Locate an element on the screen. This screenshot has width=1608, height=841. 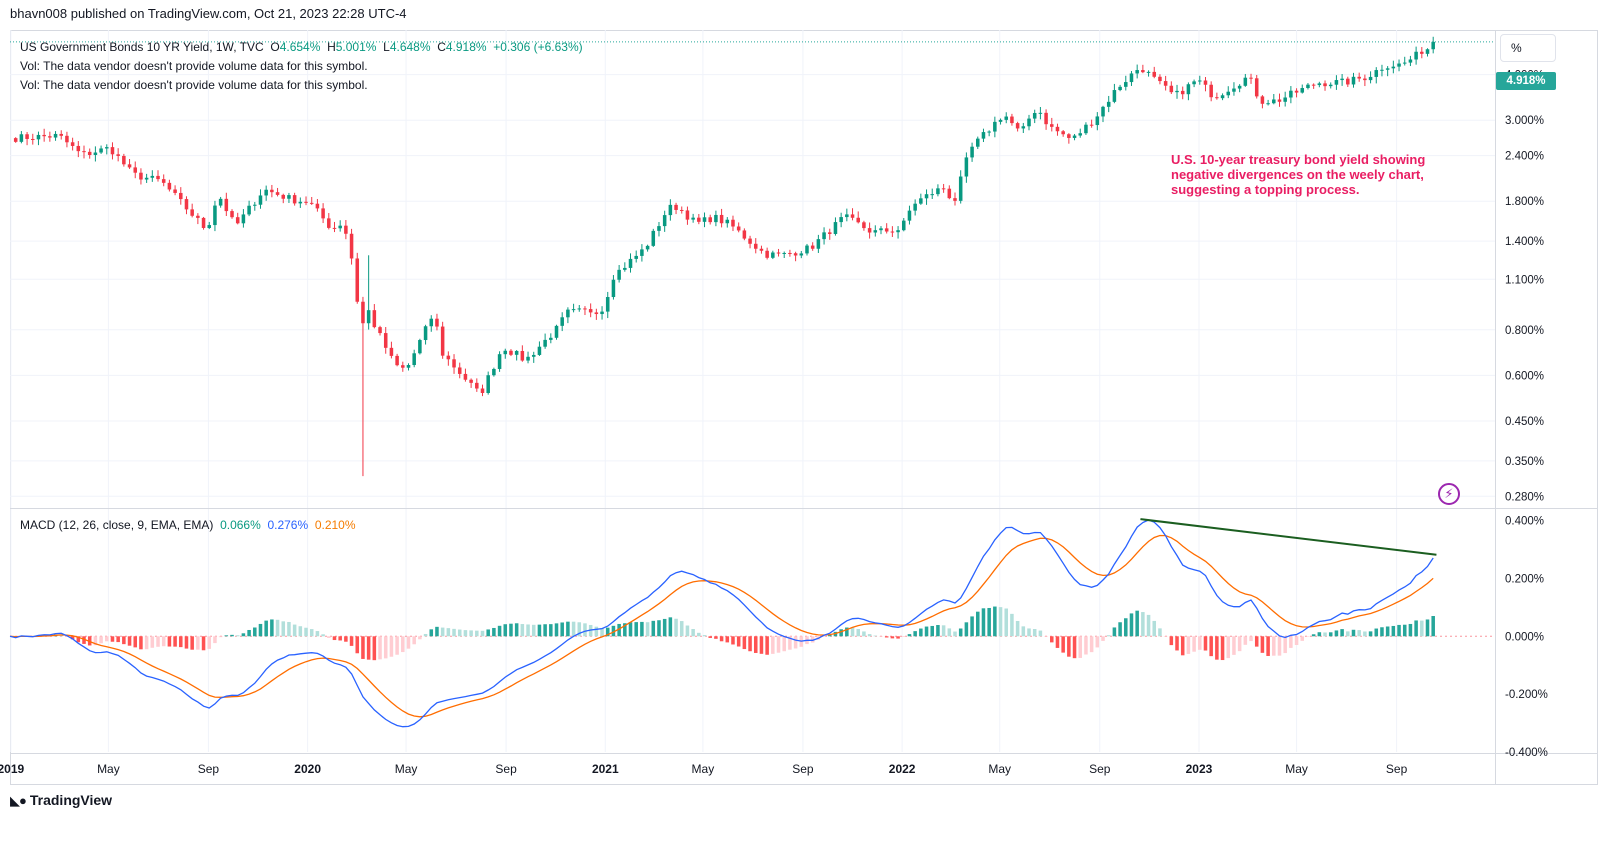
close-label: C is located at coordinates (441, 47).